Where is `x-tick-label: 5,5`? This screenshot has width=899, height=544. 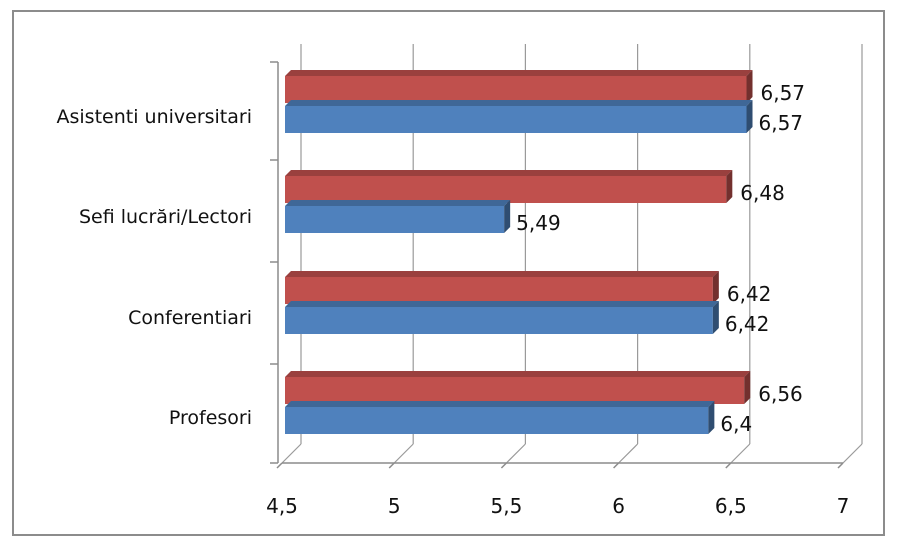
x-tick-label: 5,5 is located at coordinates (506, 506).